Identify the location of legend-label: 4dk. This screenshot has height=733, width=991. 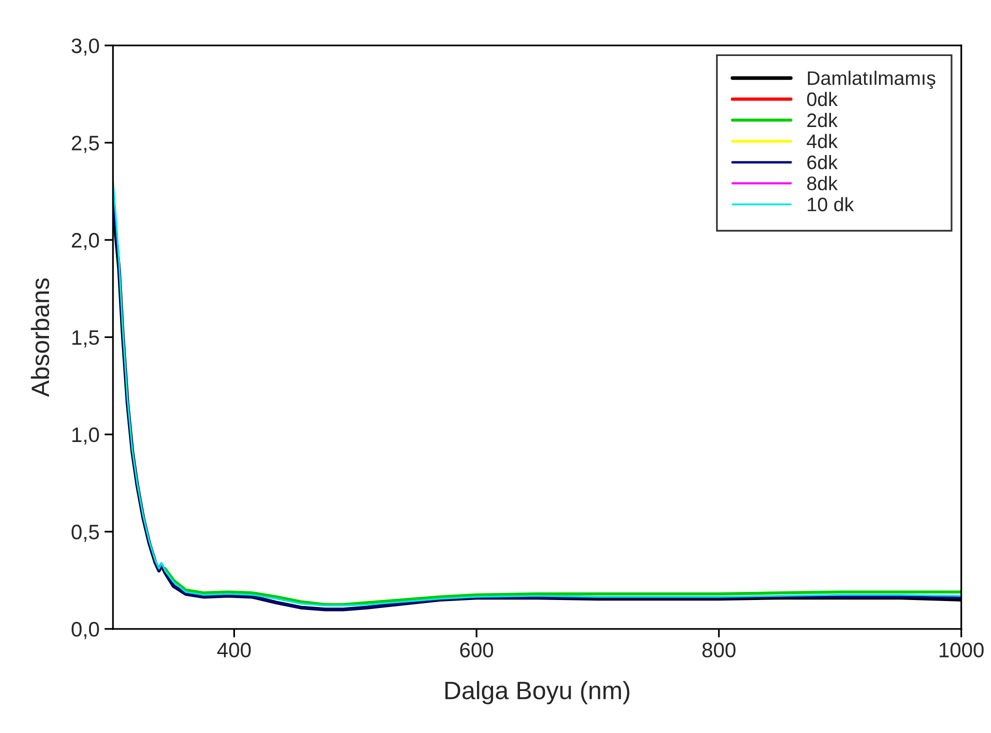
(822, 141).